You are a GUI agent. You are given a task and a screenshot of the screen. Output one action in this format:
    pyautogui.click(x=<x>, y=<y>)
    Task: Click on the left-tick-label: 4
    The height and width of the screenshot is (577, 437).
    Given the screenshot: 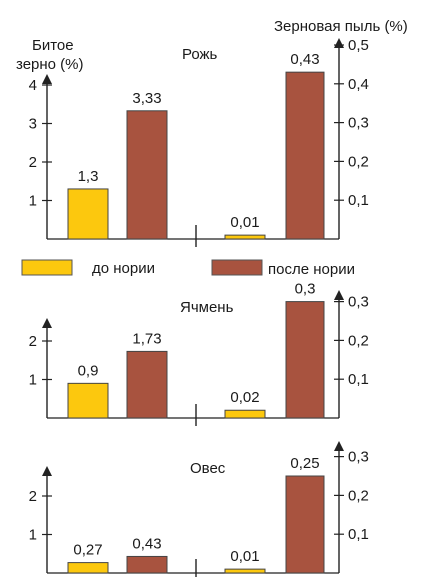 What is the action you would take?
    pyautogui.click(x=33, y=85)
    